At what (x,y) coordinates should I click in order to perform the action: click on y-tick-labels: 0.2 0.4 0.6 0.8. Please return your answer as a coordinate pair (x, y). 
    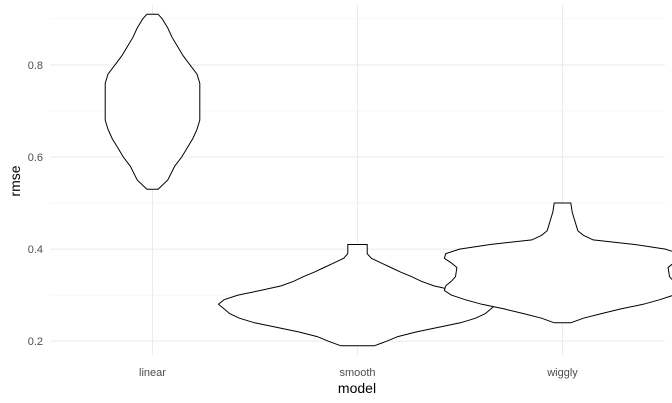
    Looking at the image, I should click on (35, 204).